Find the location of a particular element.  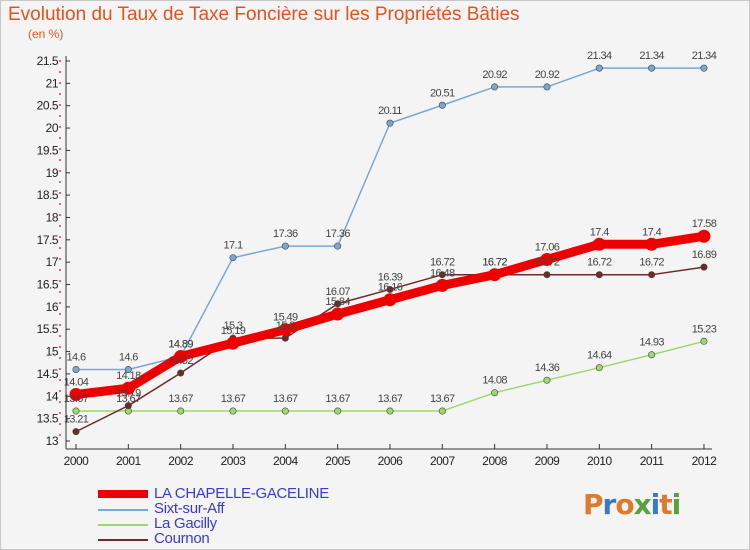

data-label: 17.36 is located at coordinates (337, 234).